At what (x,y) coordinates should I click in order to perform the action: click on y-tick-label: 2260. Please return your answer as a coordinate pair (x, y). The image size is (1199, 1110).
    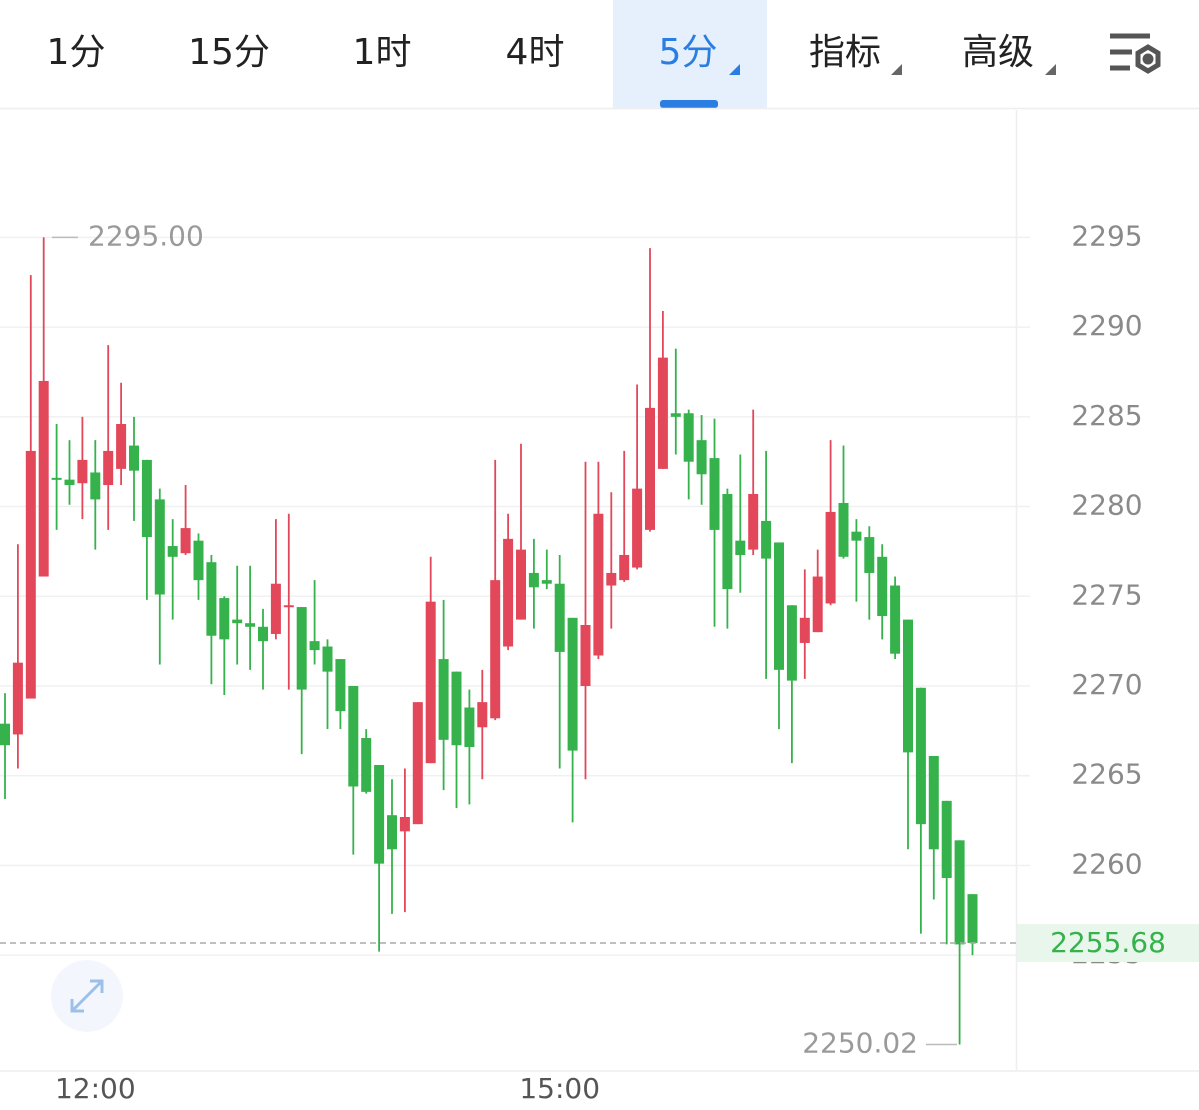
    Looking at the image, I should click on (1106, 863).